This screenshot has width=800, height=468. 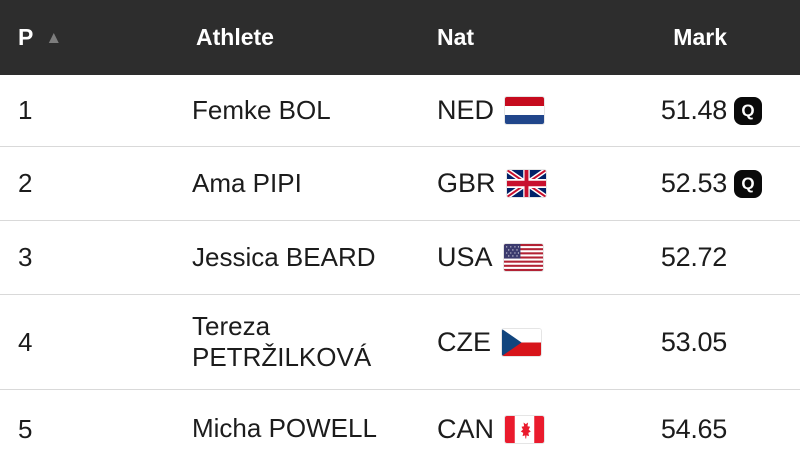 What do you see at coordinates (25, 428) in the screenshot?
I see `position-value: 5` at bounding box center [25, 428].